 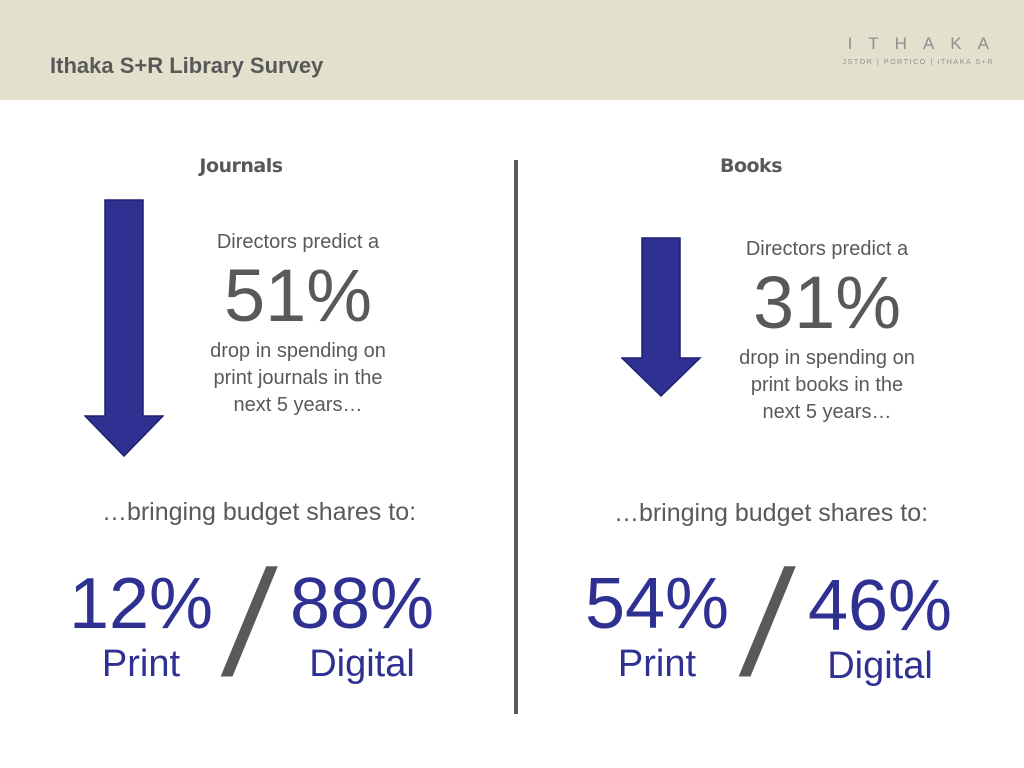 What do you see at coordinates (827, 358) in the screenshot?
I see `books-tail-line: drop in spending on` at bounding box center [827, 358].